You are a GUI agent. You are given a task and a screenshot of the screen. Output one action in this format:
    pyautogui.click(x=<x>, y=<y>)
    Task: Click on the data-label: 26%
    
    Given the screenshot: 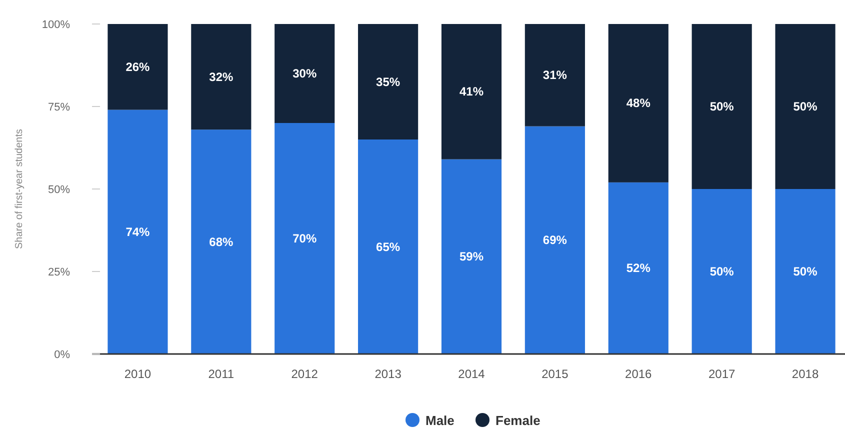 What is the action you would take?
    pyautogui.click(x=138, y=67)
    